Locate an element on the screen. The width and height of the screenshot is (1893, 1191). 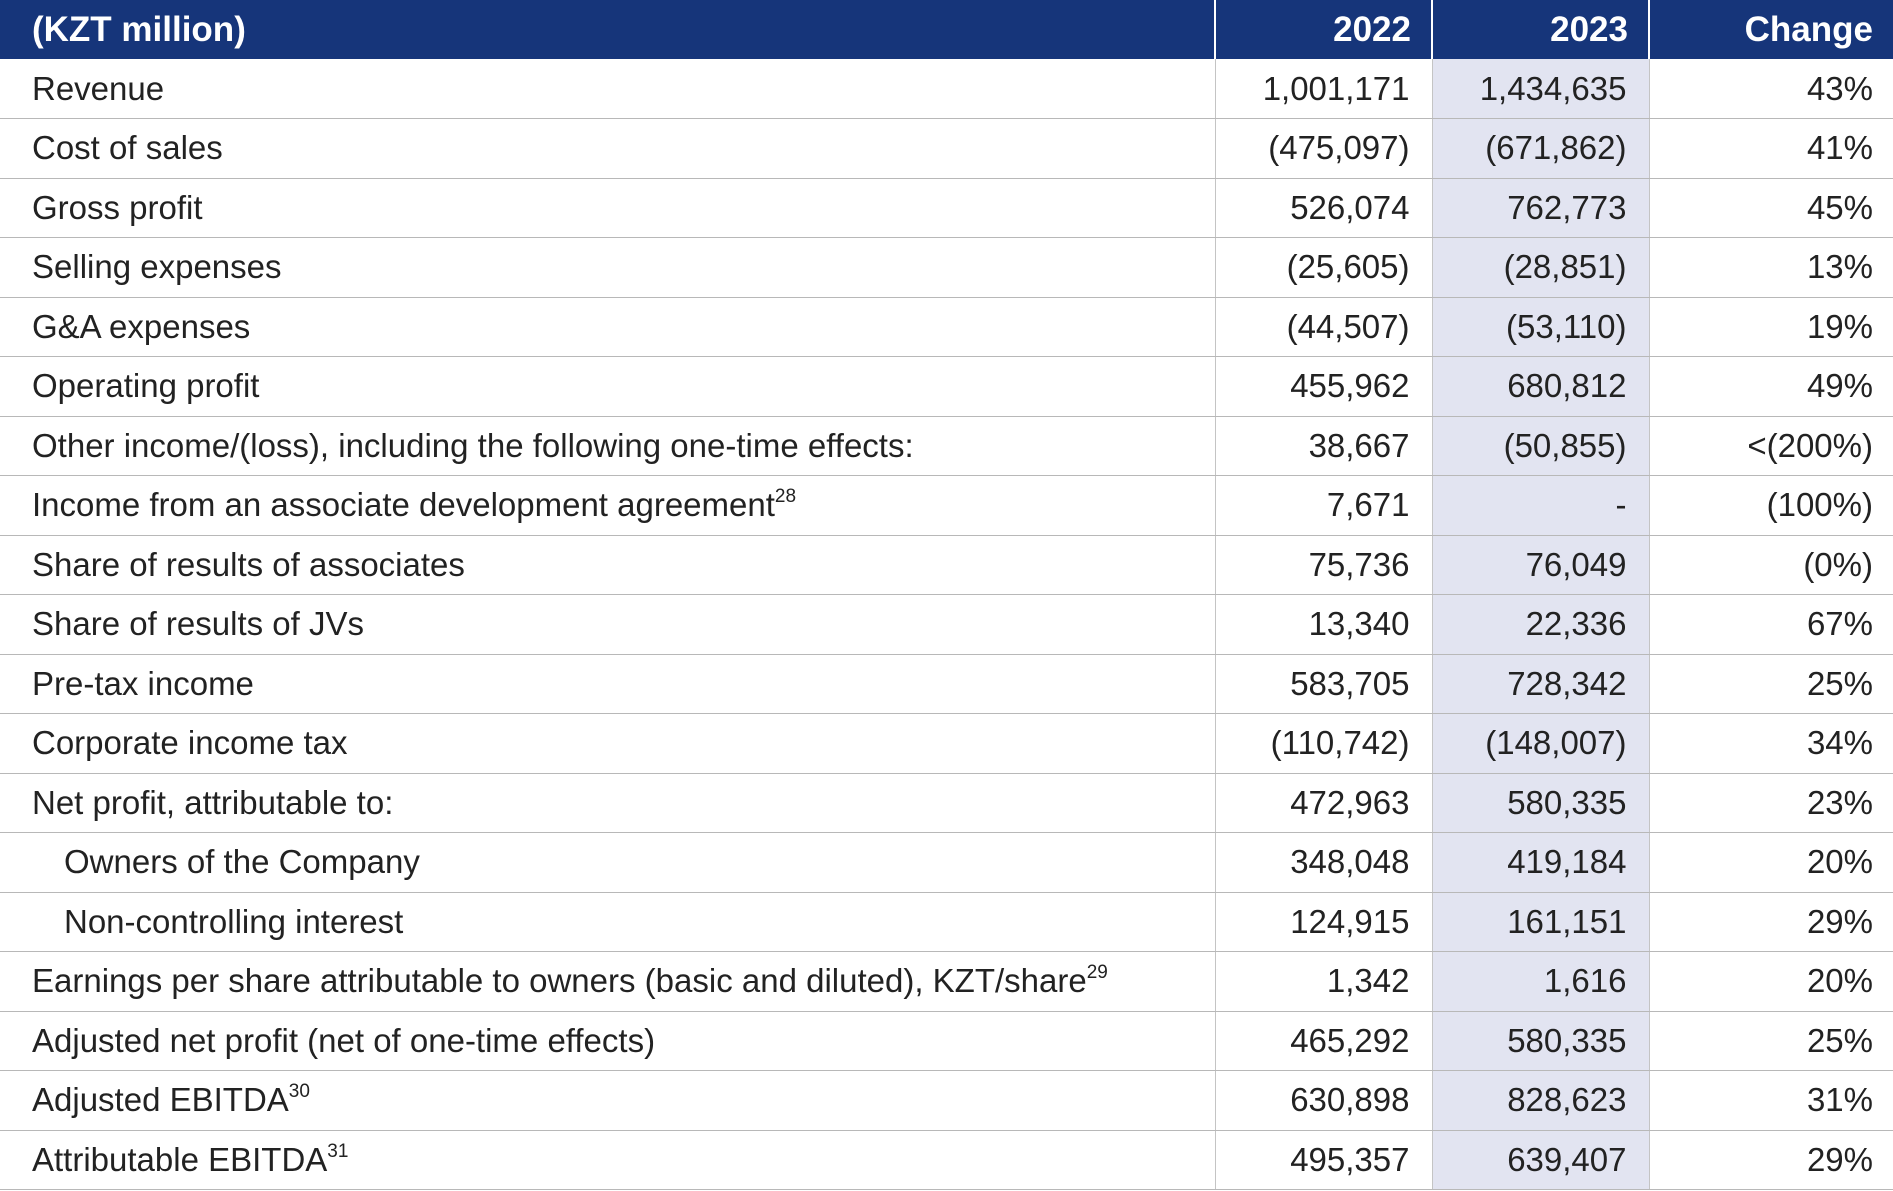
value-2023-cell: 76,049 is located at coordinates (1541, 565).